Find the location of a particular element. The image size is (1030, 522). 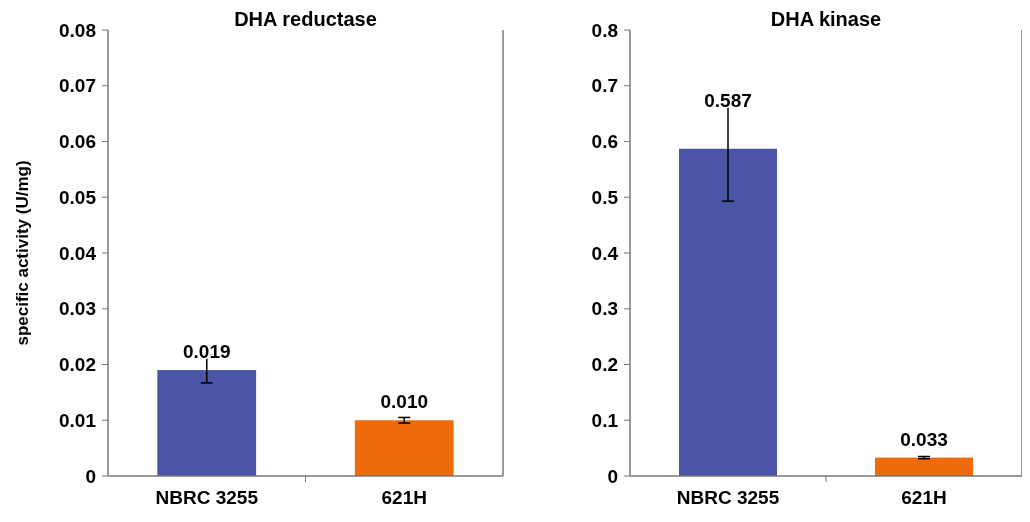

y-tick-label: 0.05 is located at coordinates (78, 197).